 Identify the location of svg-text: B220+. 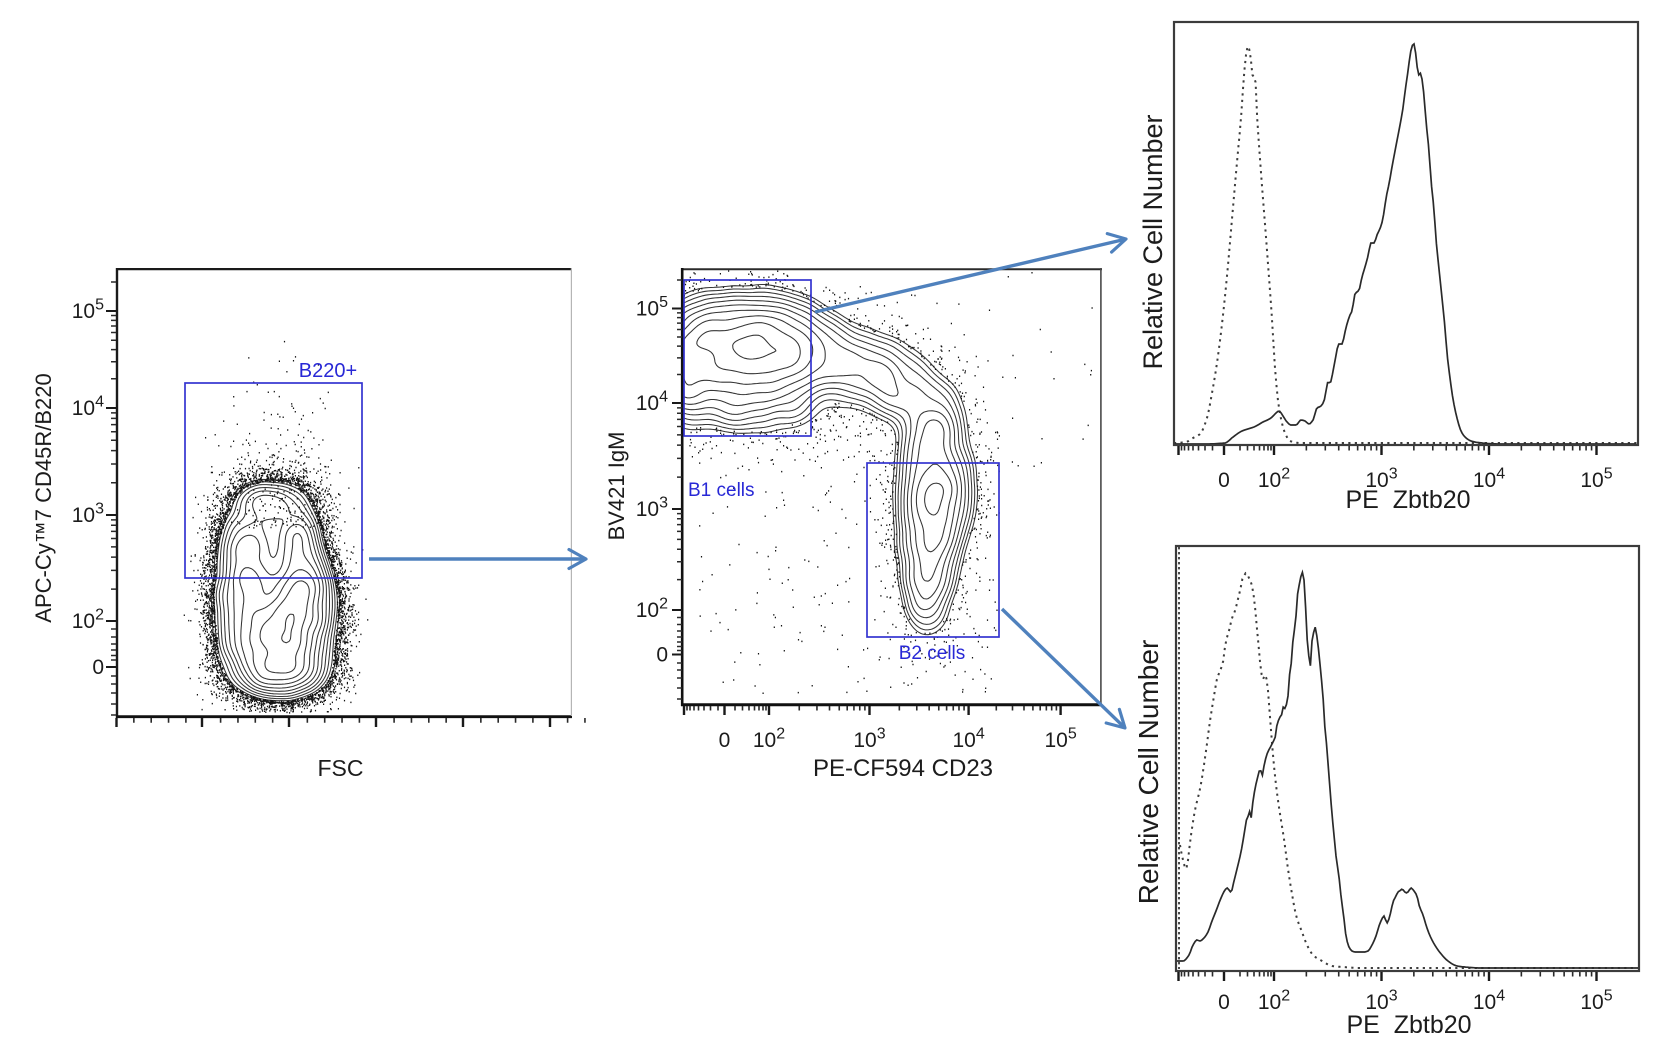
(328, 371).